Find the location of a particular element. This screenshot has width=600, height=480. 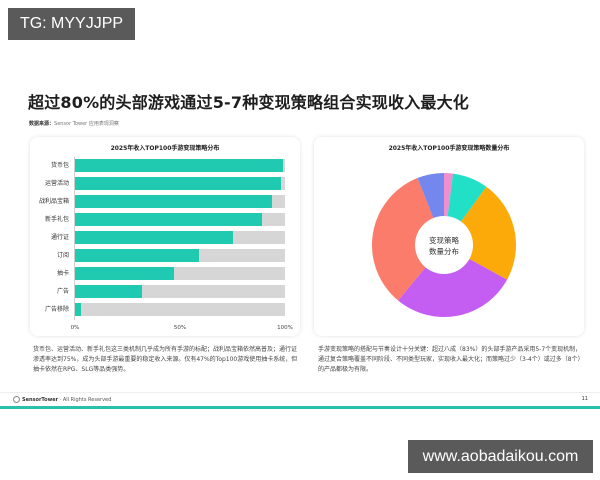

x-tick-100: 100% is located at coordinates (285, 328).